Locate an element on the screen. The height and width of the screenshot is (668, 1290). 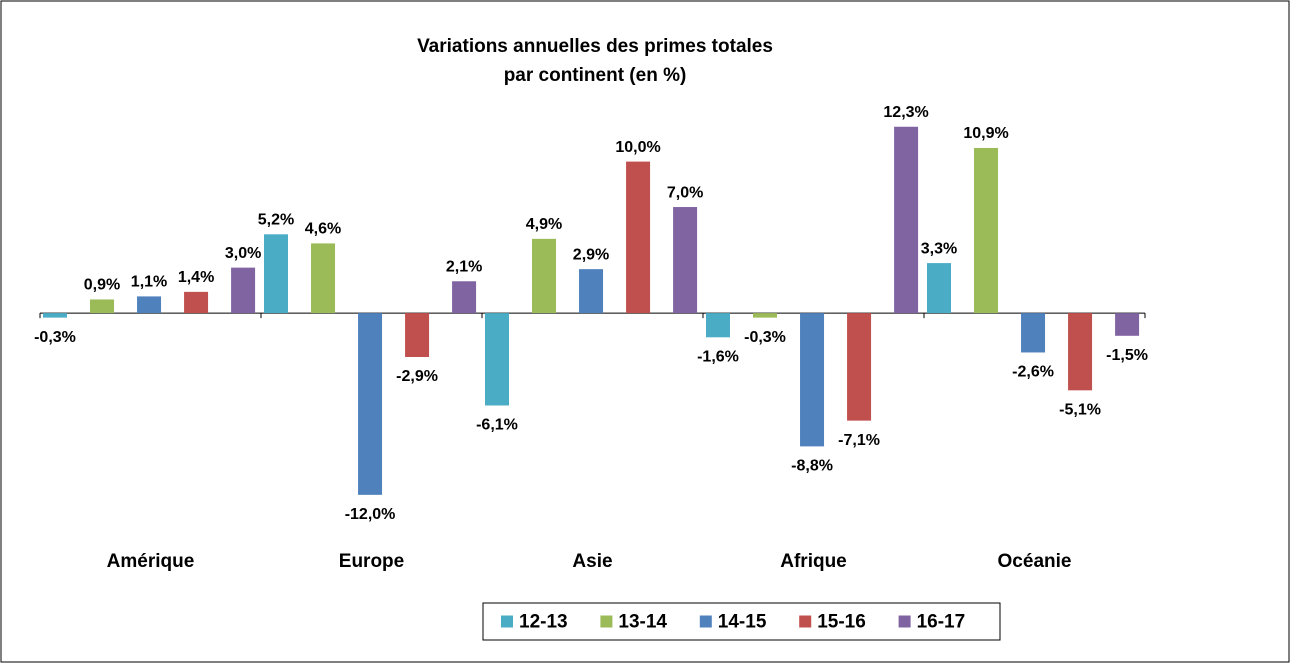
data-label: 4,6% is located at coordinates (323, 229).